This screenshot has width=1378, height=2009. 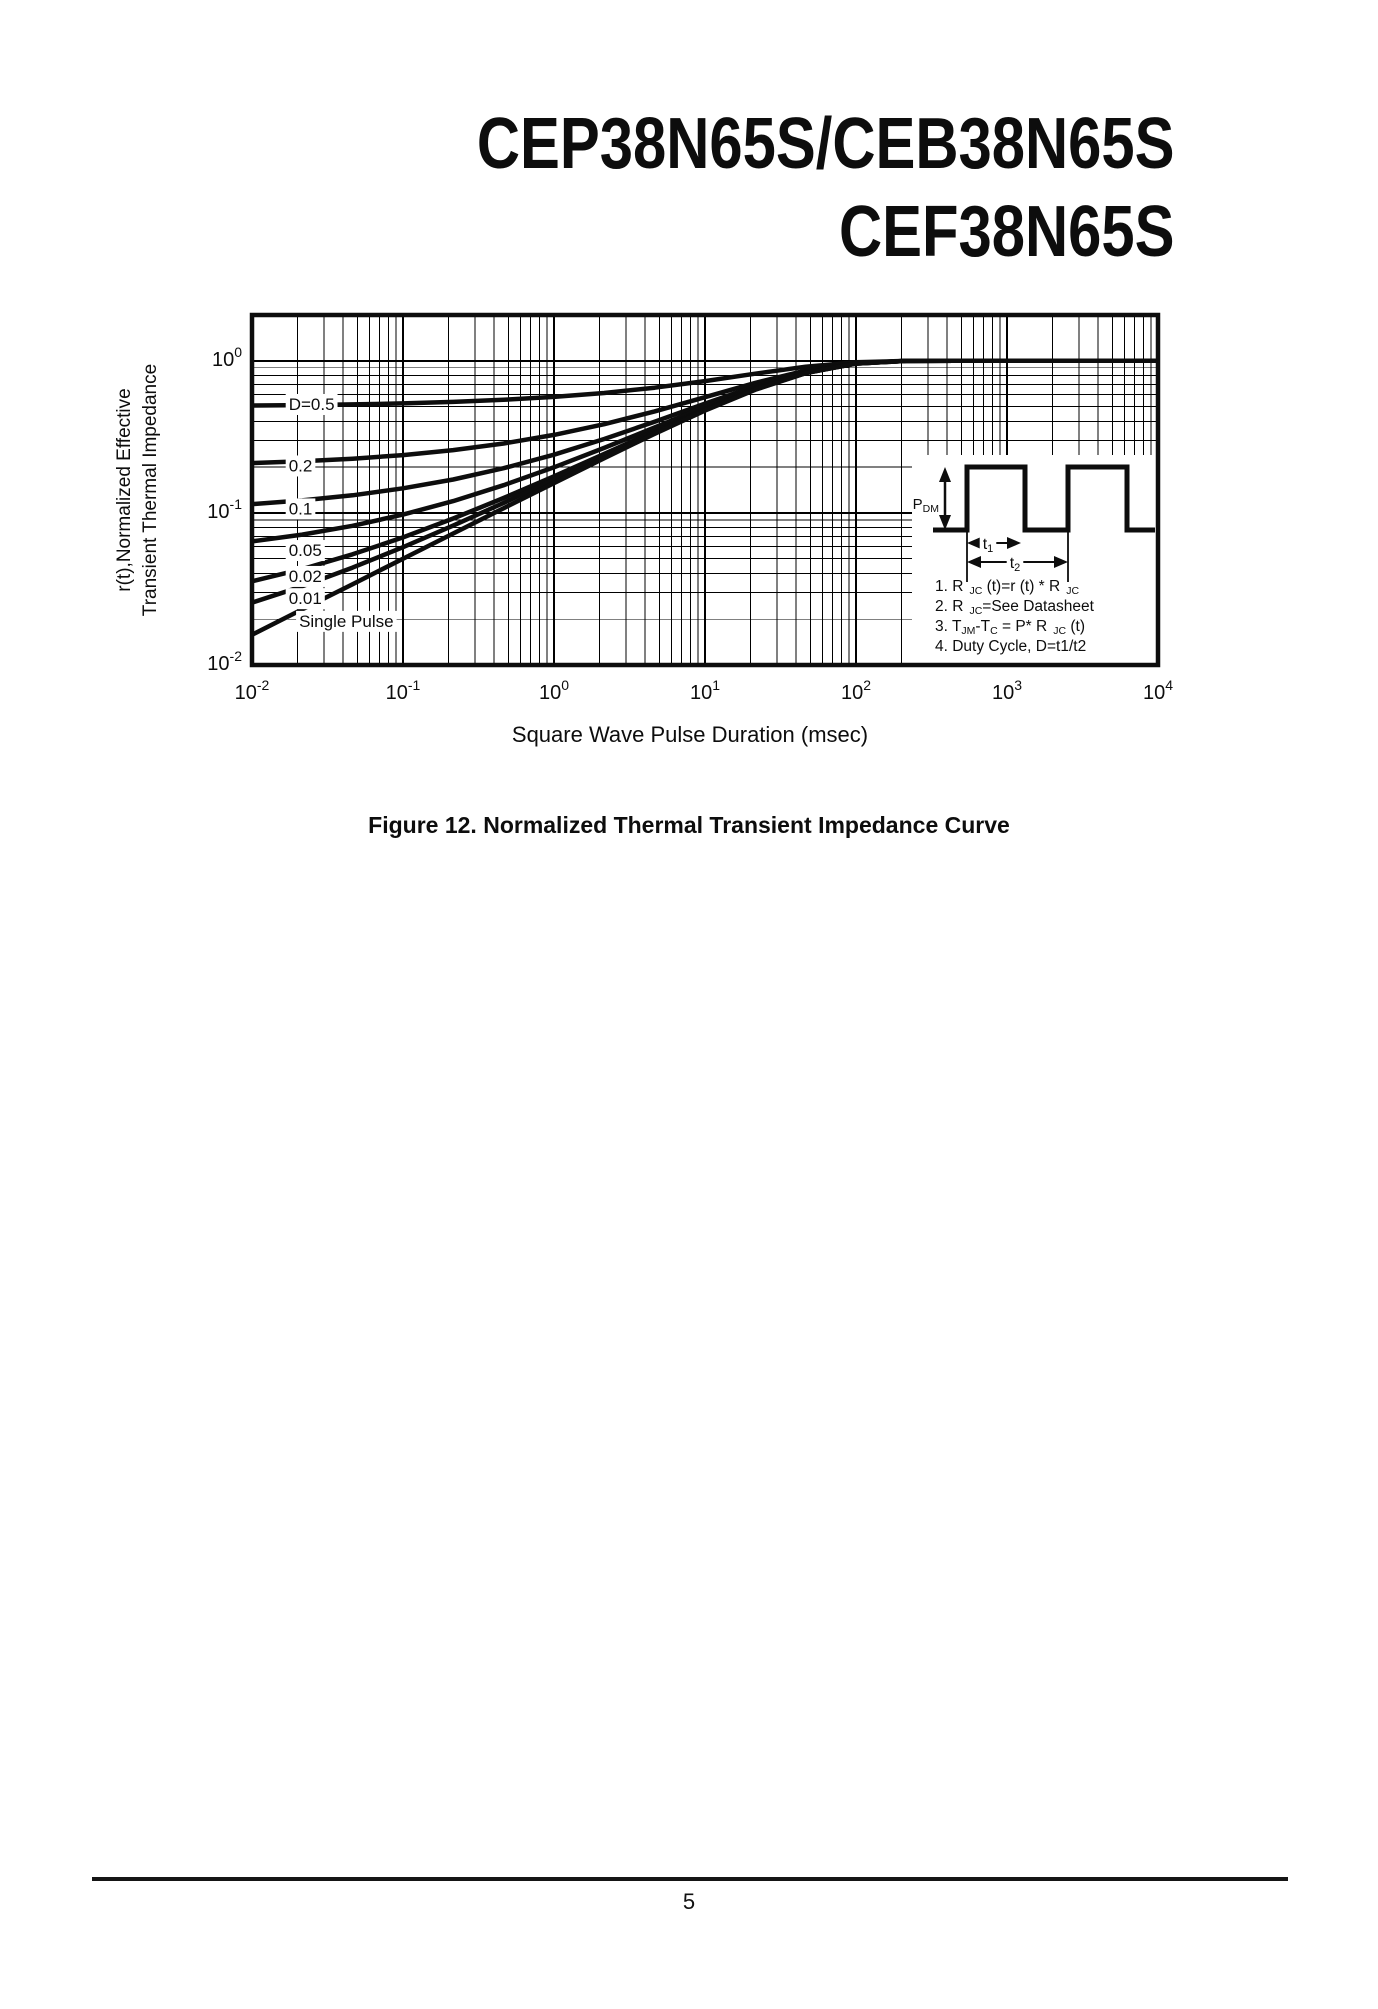 What do you see at coordinates (1010, 627) in the screenshot?
I see `svg-text:3. TJM-TC = P* RJC (t): 3. TJM-TC = P* R JC (t)` at bounding box center [1010, 627].